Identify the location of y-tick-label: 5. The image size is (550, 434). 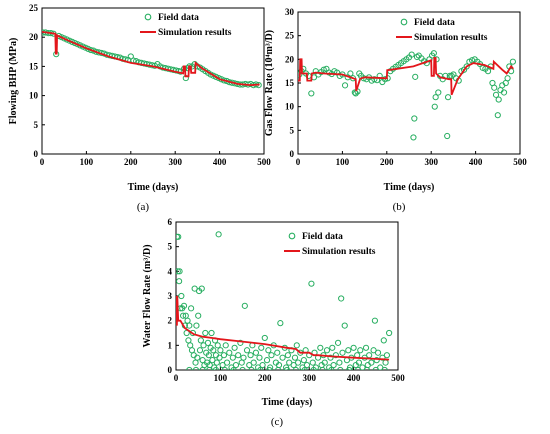
(292, 130).